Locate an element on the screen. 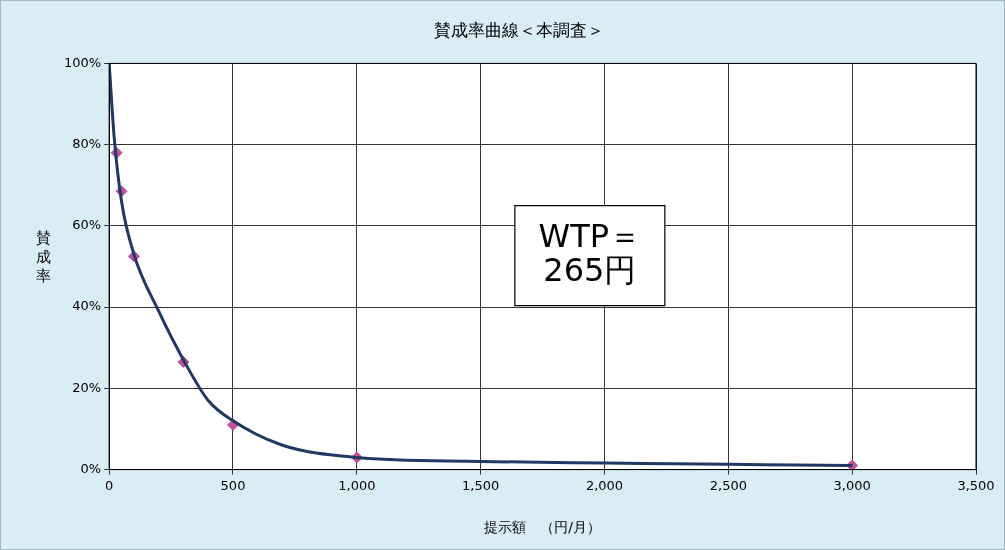 Image resolution: width=1005 pixels, height=550 pixels. x-tick-label: 0 is located at coordinates (109, 485).